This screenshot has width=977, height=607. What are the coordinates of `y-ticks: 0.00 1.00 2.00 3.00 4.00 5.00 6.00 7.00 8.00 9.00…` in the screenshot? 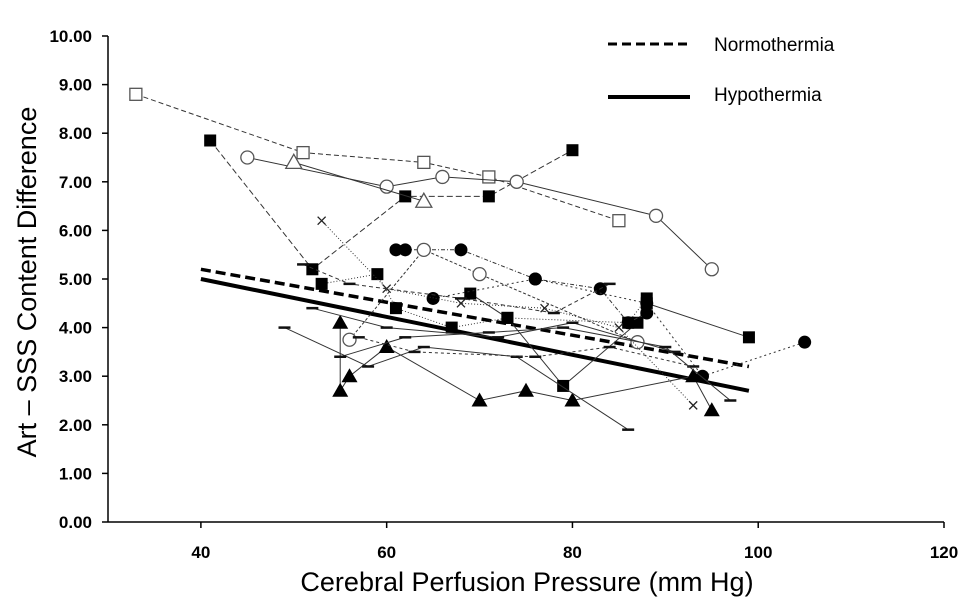 It's located at (78, 279).